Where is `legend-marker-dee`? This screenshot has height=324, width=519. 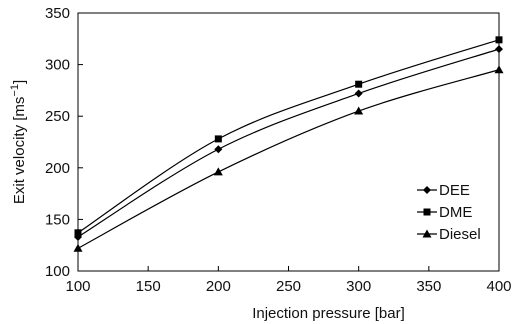
legend-marker-dee is located at coordinates (427, 190).